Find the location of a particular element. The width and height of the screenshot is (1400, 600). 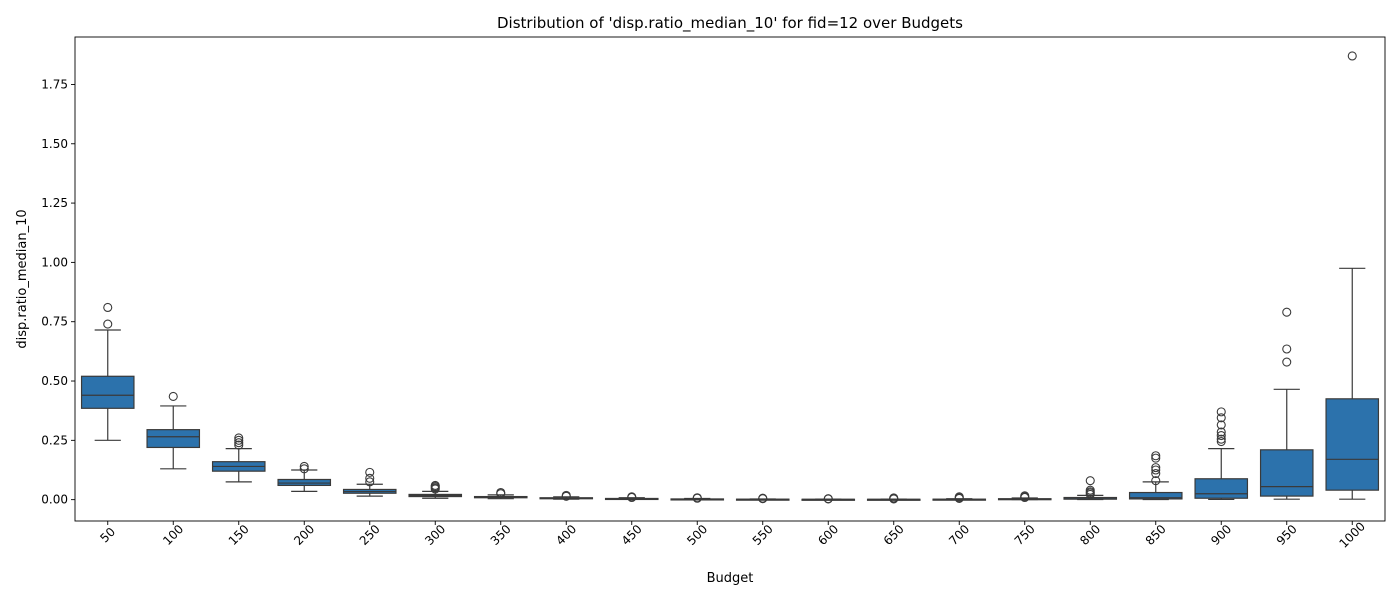

x-tick-label: 500 is located at coordinates (697, 535).